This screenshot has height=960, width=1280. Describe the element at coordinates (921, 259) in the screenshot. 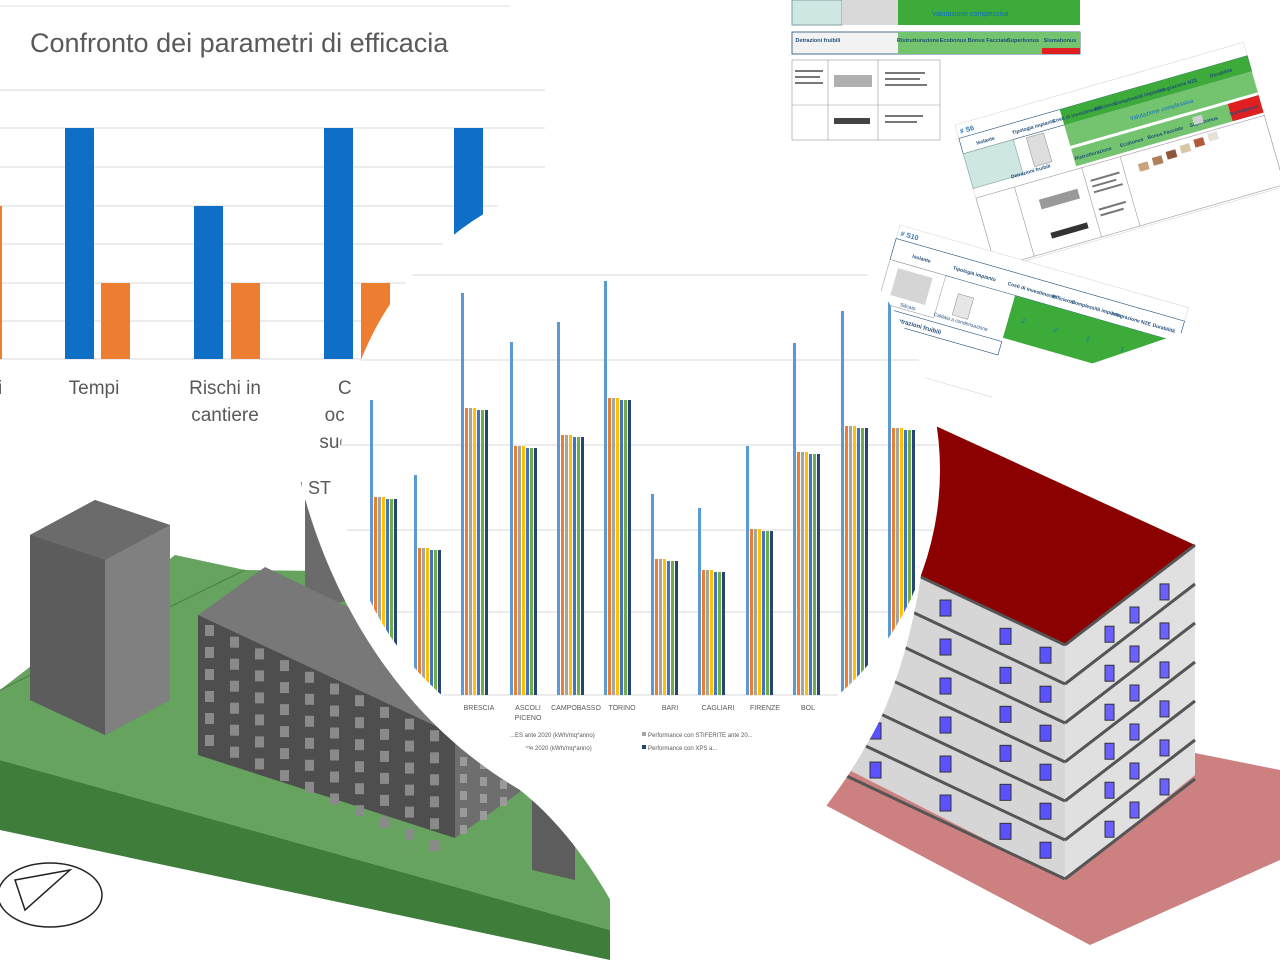

I see `doc-header-cell: Isolante` at that location.